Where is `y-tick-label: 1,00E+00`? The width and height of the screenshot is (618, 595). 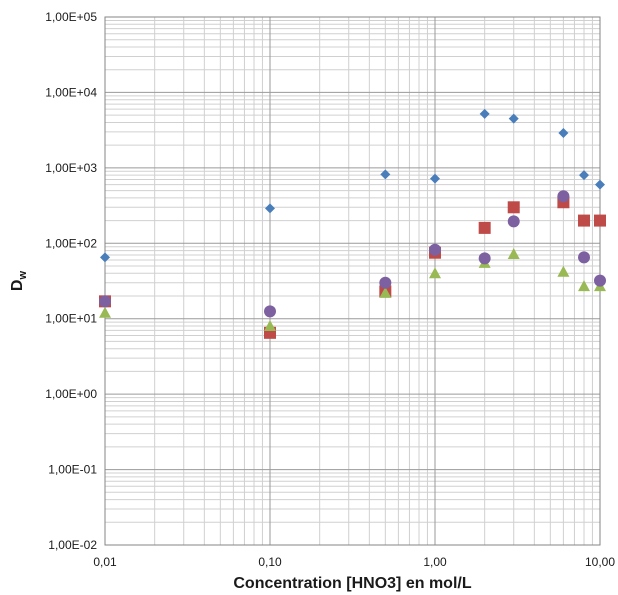
y-tick-label: 1,00E+00 is located at coordinates (71, 394).